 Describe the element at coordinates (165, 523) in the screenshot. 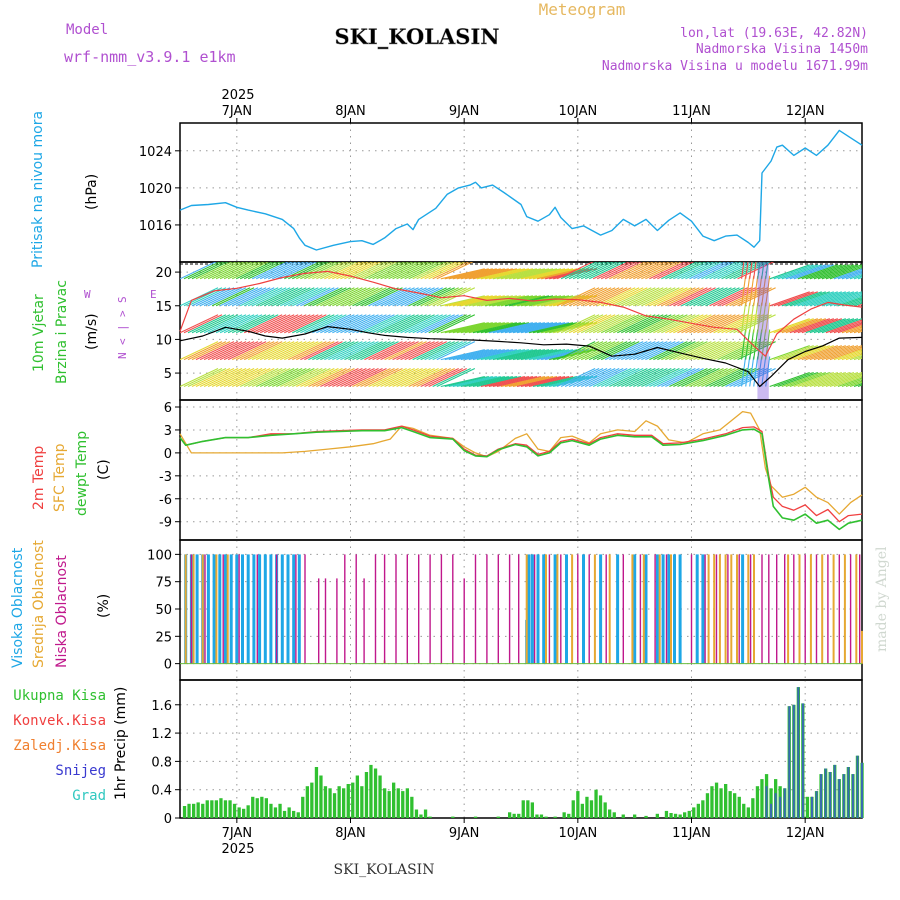

I see `temperature-ytick-label: -9` at that location.